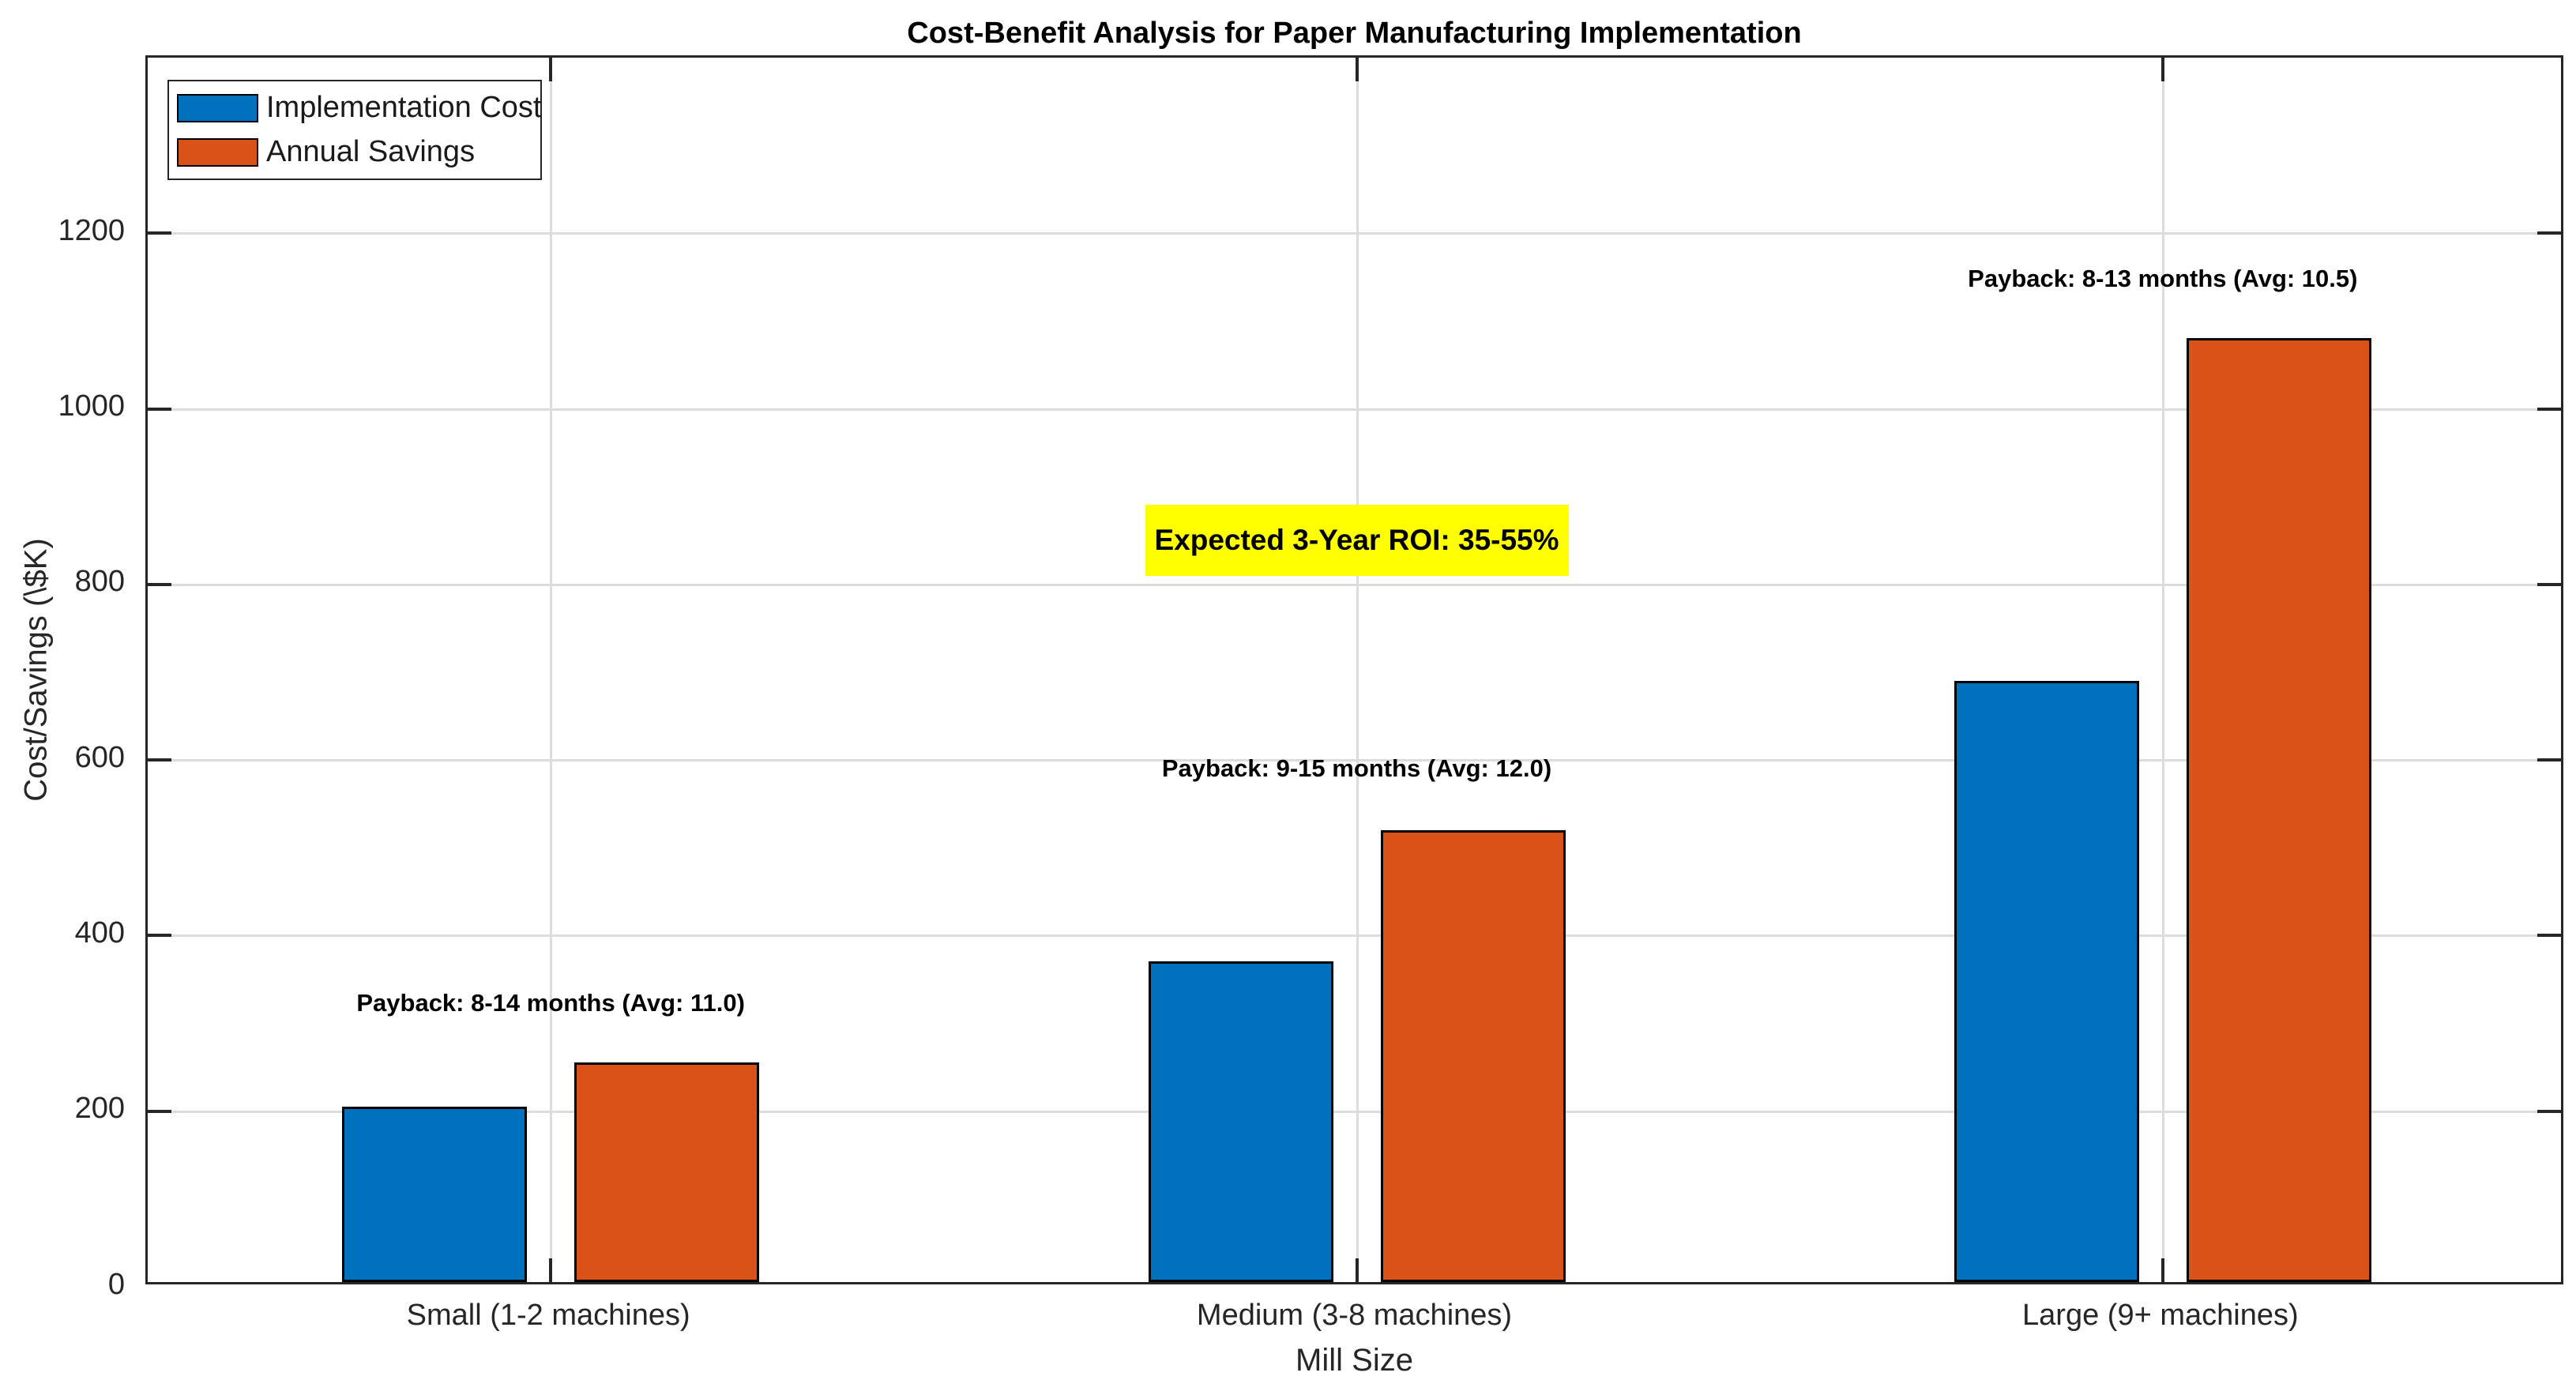  I want to click on y-tick-label-1000: 1000, so click(92, 406).